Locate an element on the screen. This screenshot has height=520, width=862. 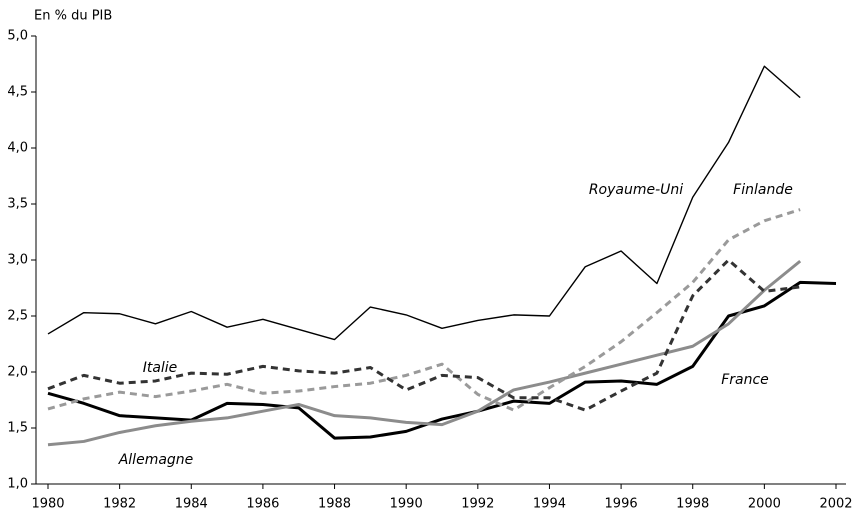
x-tick-label: 2002 is located at coordinates (835, 504).